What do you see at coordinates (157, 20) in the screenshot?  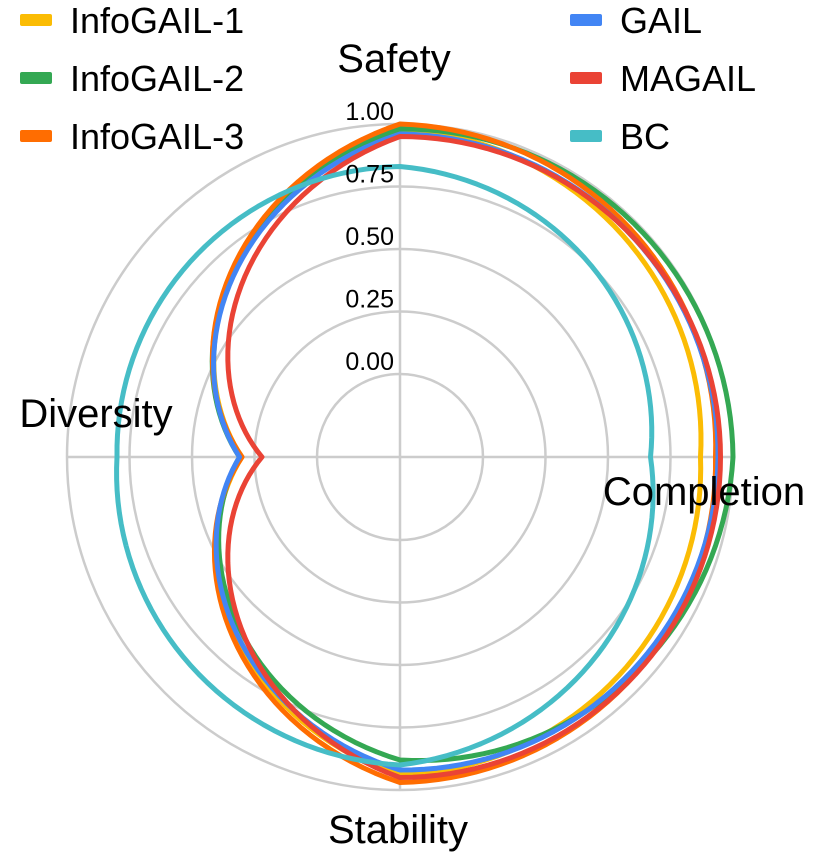 I see `legend-label: InfoGAIL-1` at bounding box center [157, 20].